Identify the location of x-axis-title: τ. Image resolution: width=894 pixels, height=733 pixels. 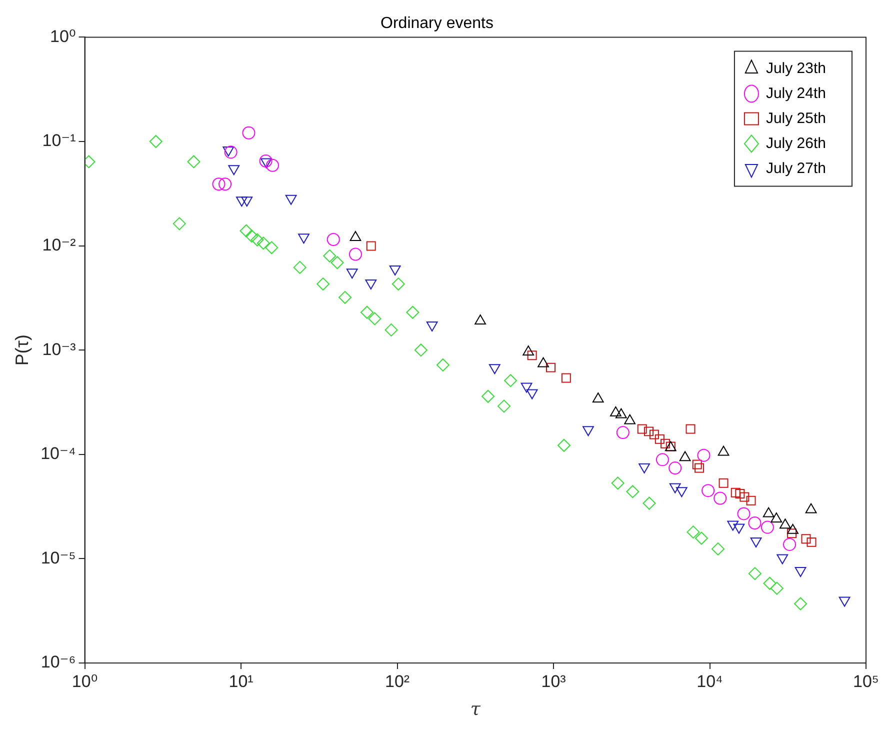
(476, 709).